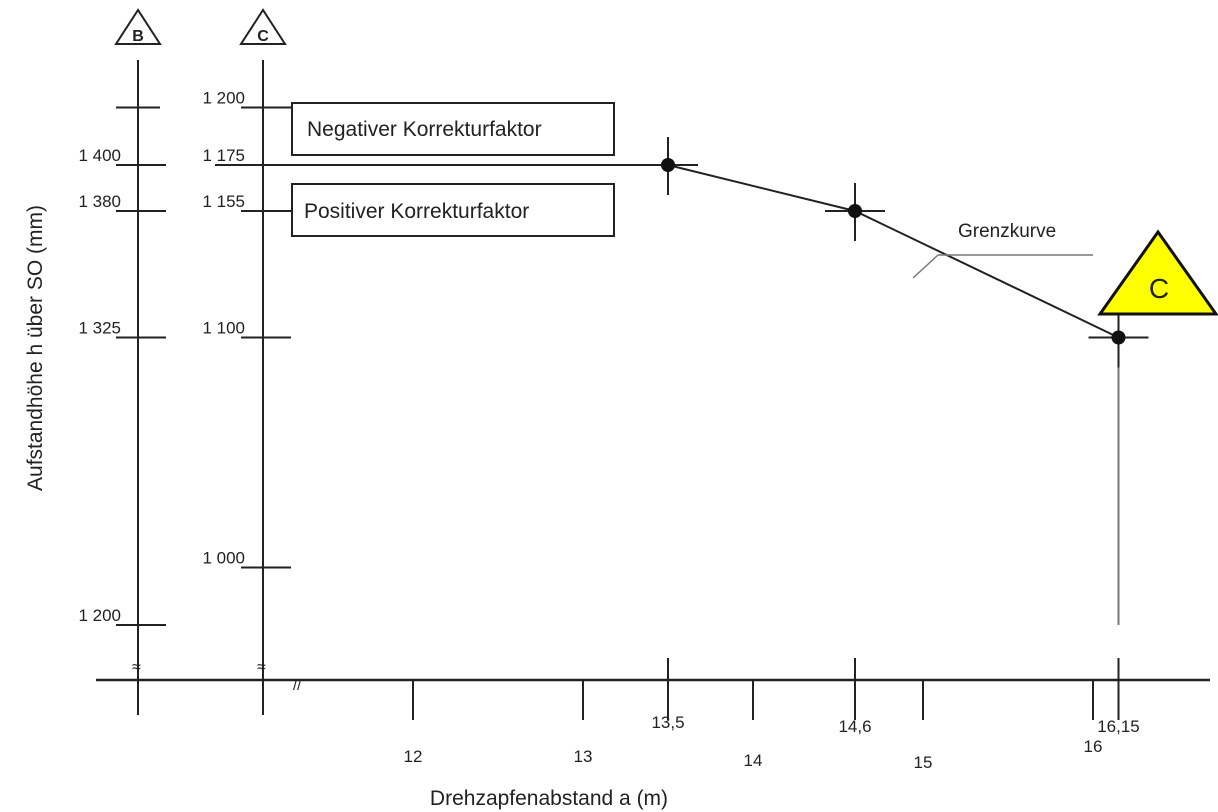  I want to click on grenzkurve-leader, so click(925, 266).